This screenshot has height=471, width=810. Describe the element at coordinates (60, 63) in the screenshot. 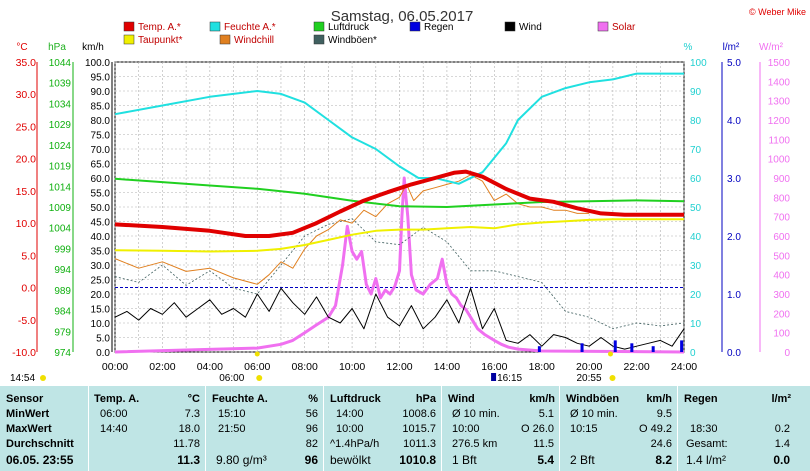

I see `tick-label-press: 1044` at that location.